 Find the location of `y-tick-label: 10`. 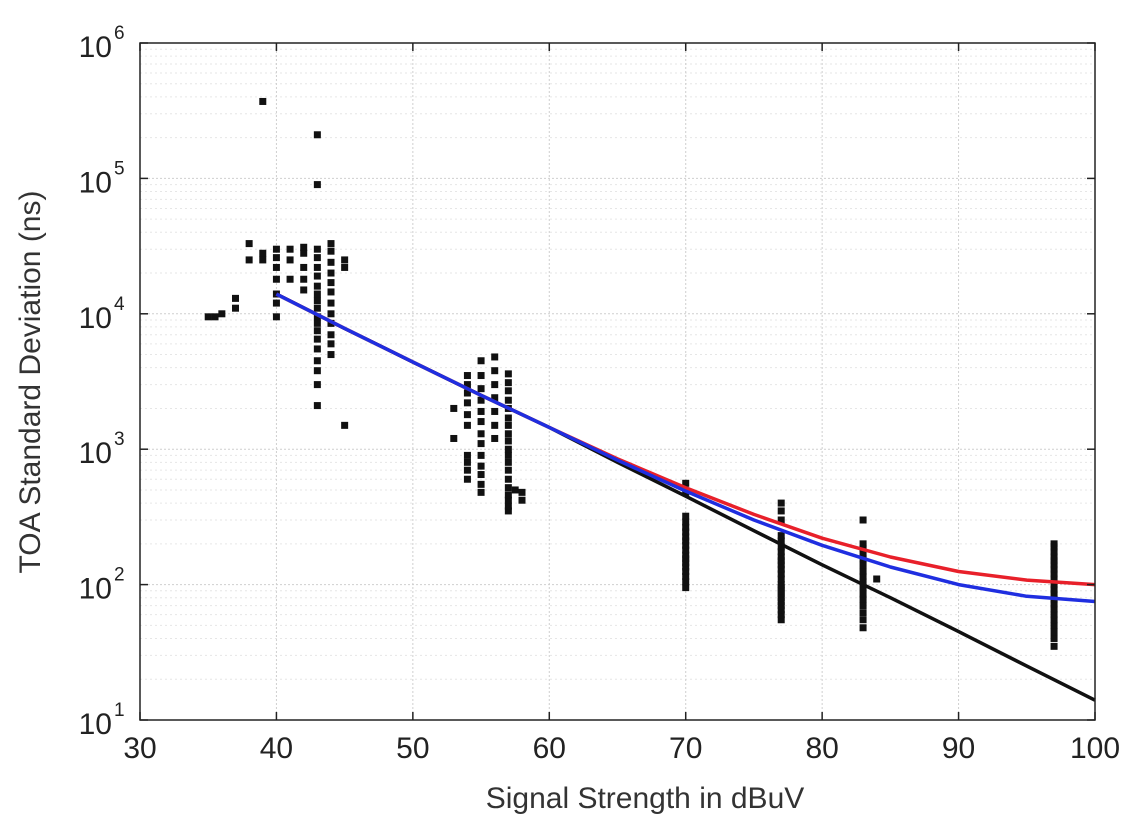

y-tick-label: 10 is located at coordinates (95, 182).